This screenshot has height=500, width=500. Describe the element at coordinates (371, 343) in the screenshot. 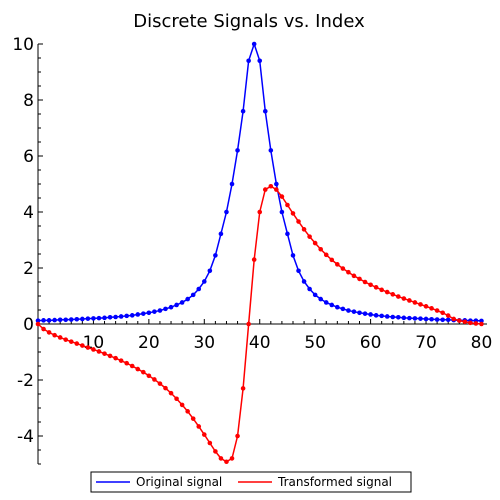

I see `x-tick-label: 60` at that location.